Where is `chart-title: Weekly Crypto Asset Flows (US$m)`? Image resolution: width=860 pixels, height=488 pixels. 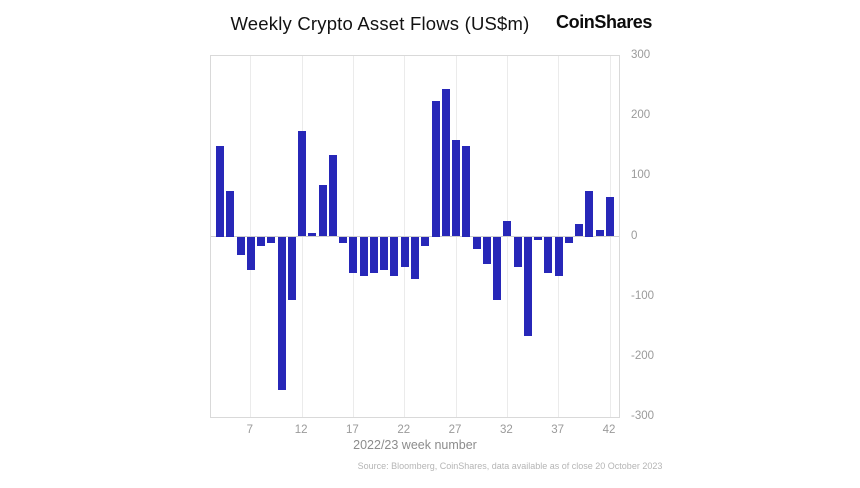
chart-title: Weekly Crypto Asset Flows (US$m) is located at coordinates (380, 23).